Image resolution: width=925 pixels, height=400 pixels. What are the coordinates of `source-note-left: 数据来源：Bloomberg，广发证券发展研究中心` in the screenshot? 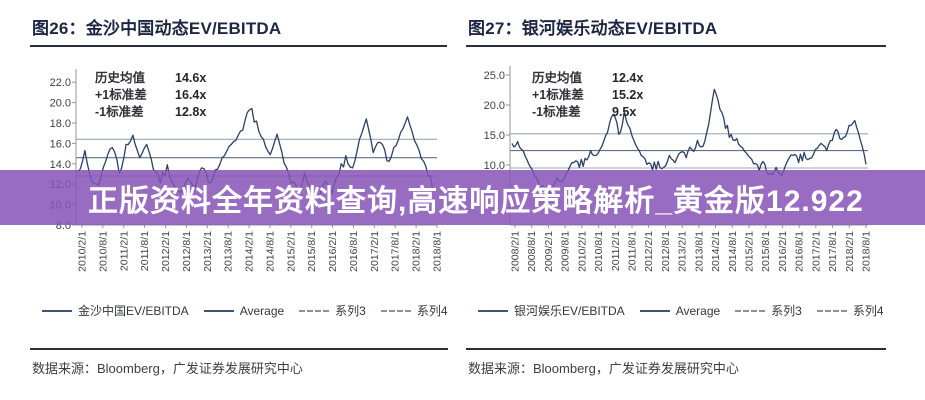 It's located at (167, 368).